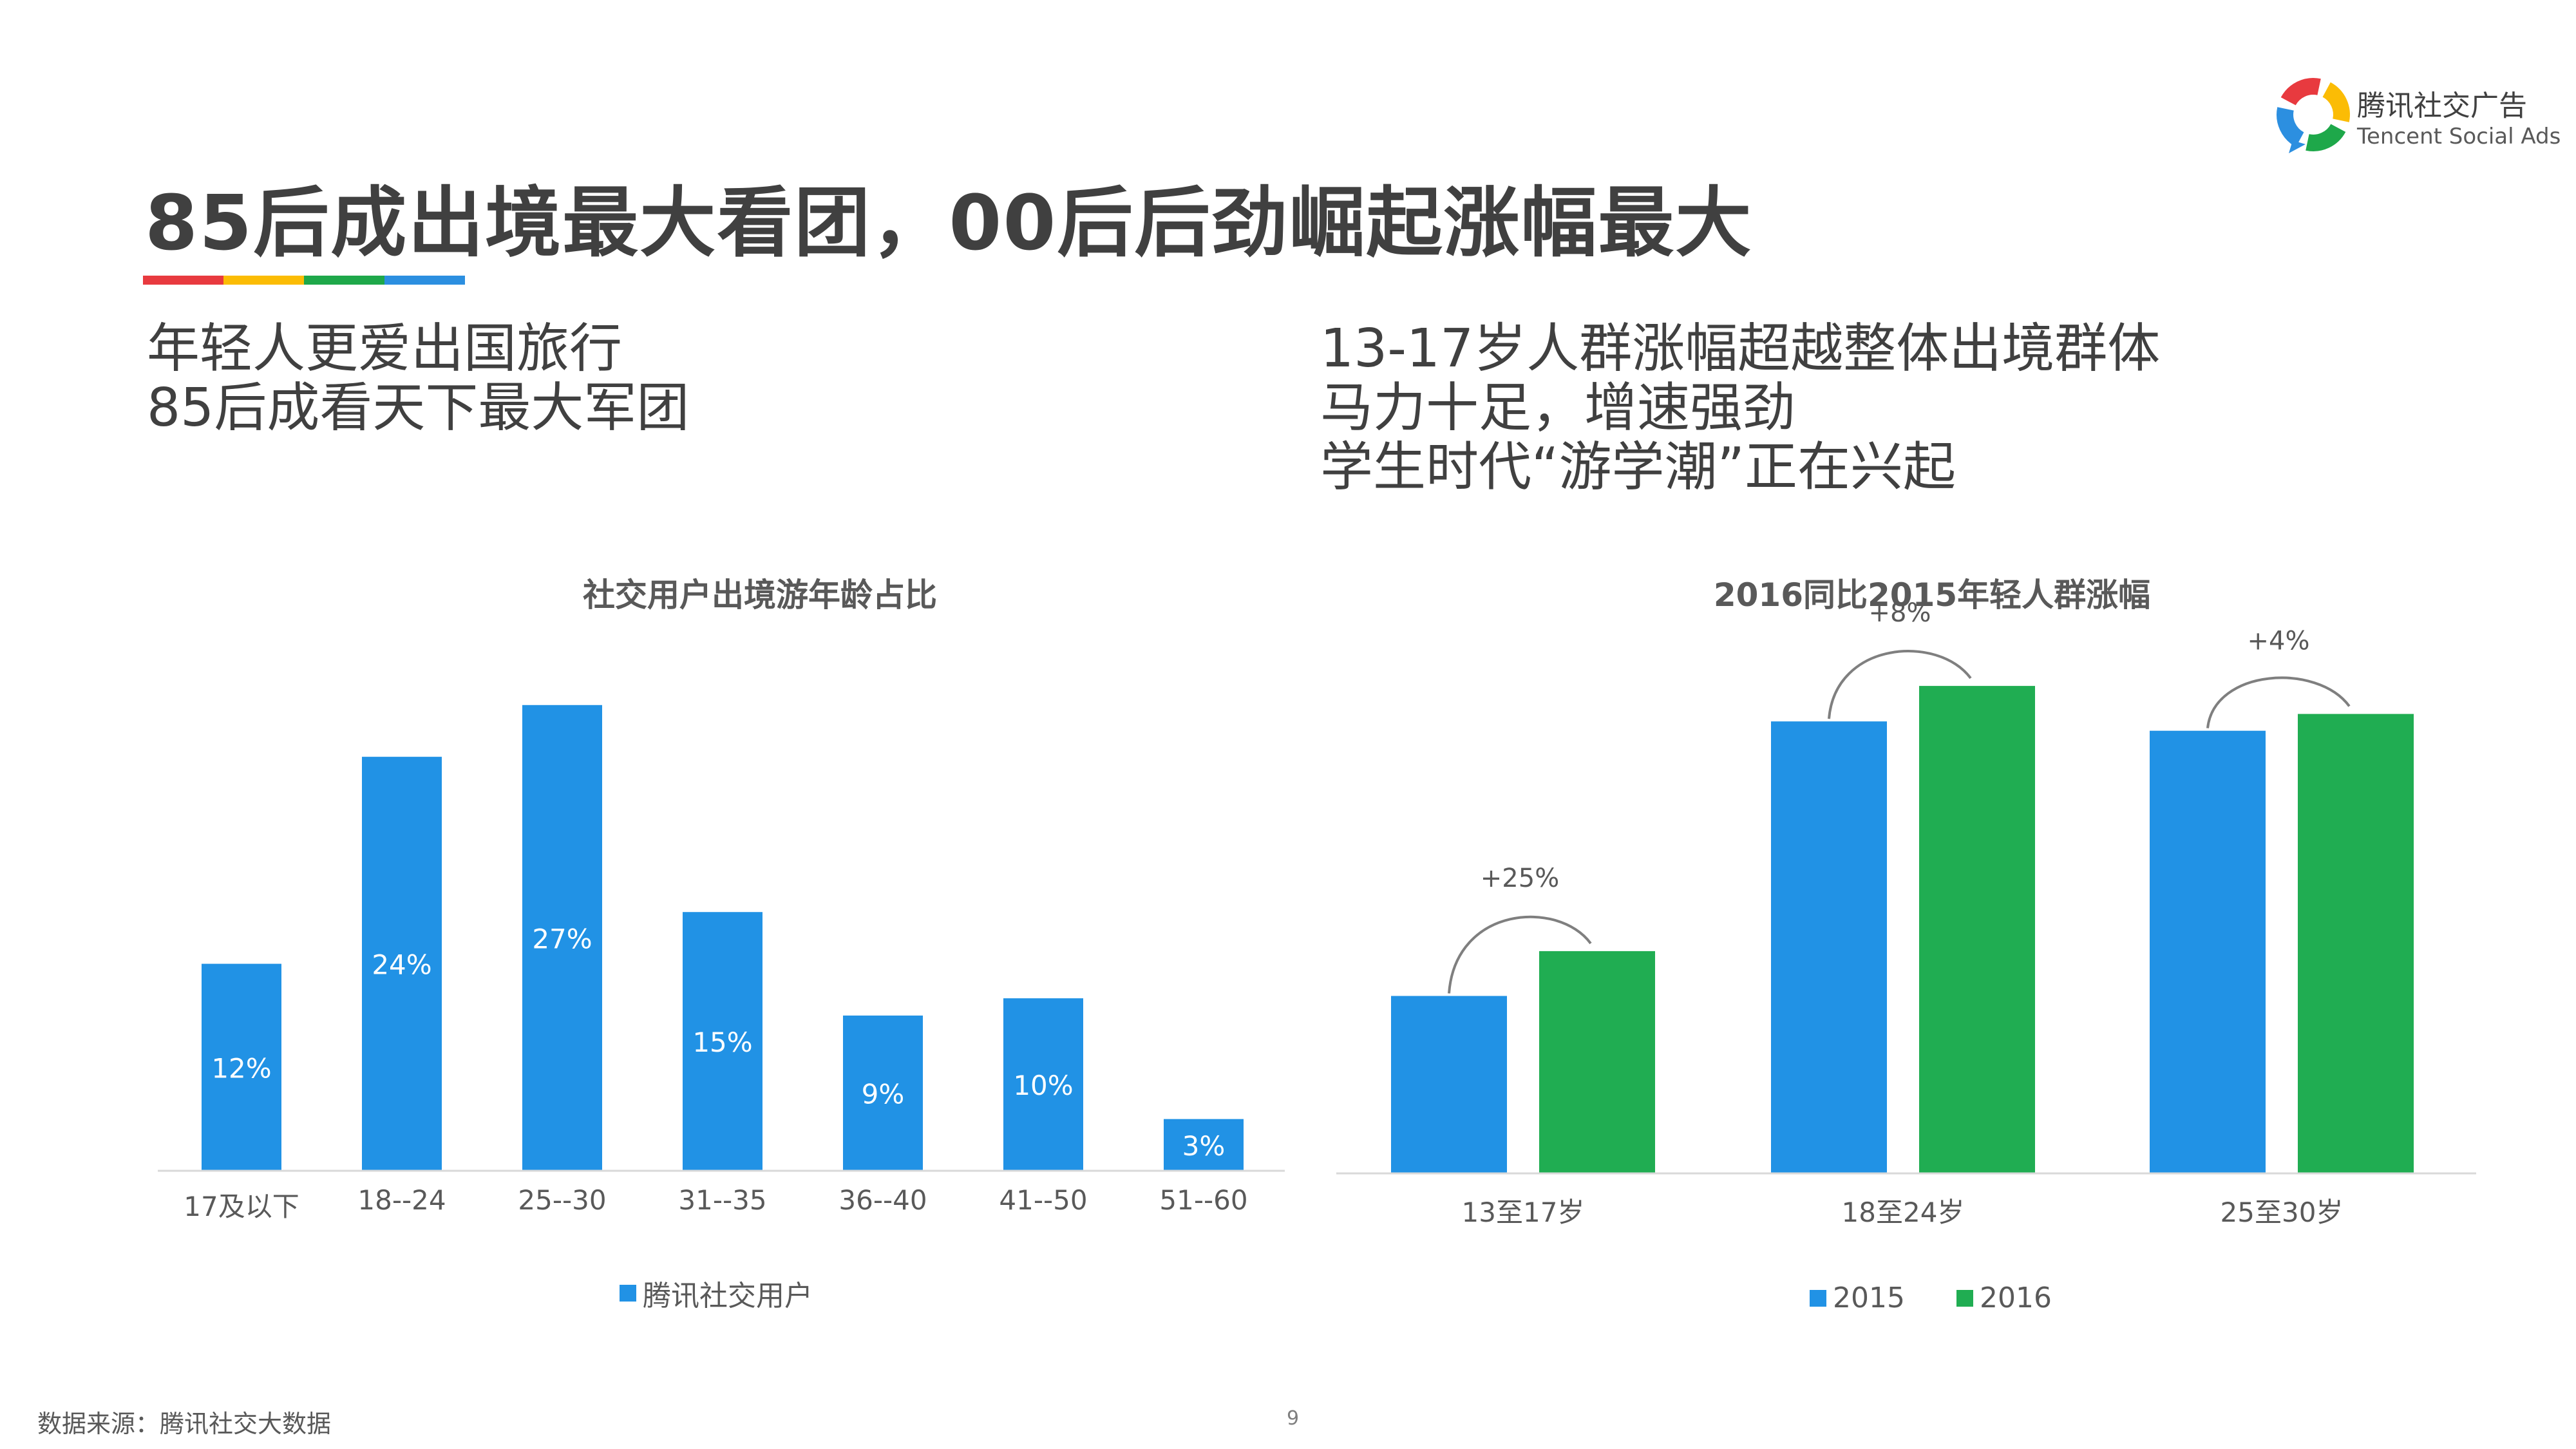 The image size is (2576, 1449). Describe the element at coordinates (418, 408) in the screenshot. I see `left-point: 85后成看天下最大军团` at that location.